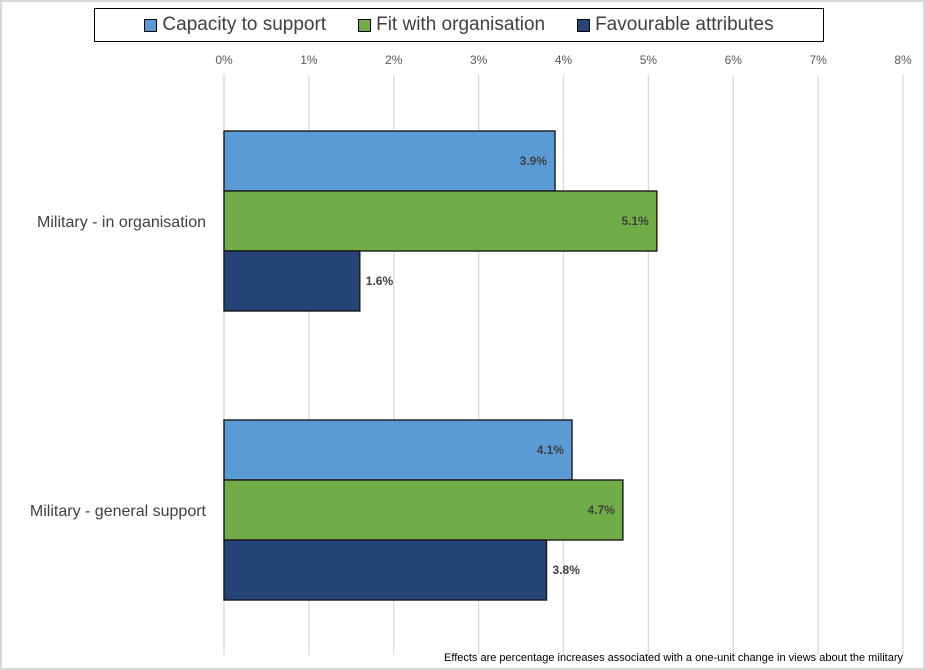  I want to click on legend-label-fit: Fit with organisation, so click(461, 24).